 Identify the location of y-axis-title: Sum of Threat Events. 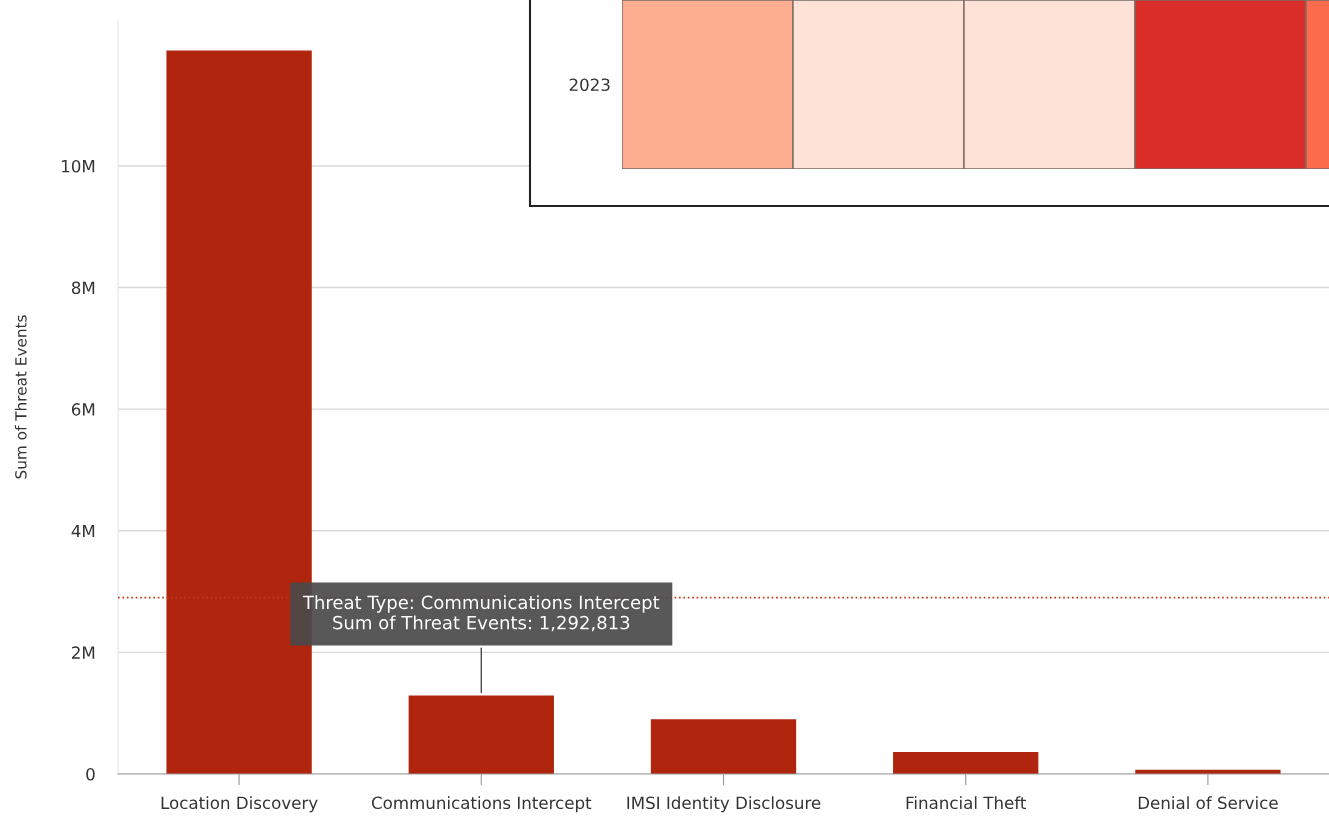
(20, 397).